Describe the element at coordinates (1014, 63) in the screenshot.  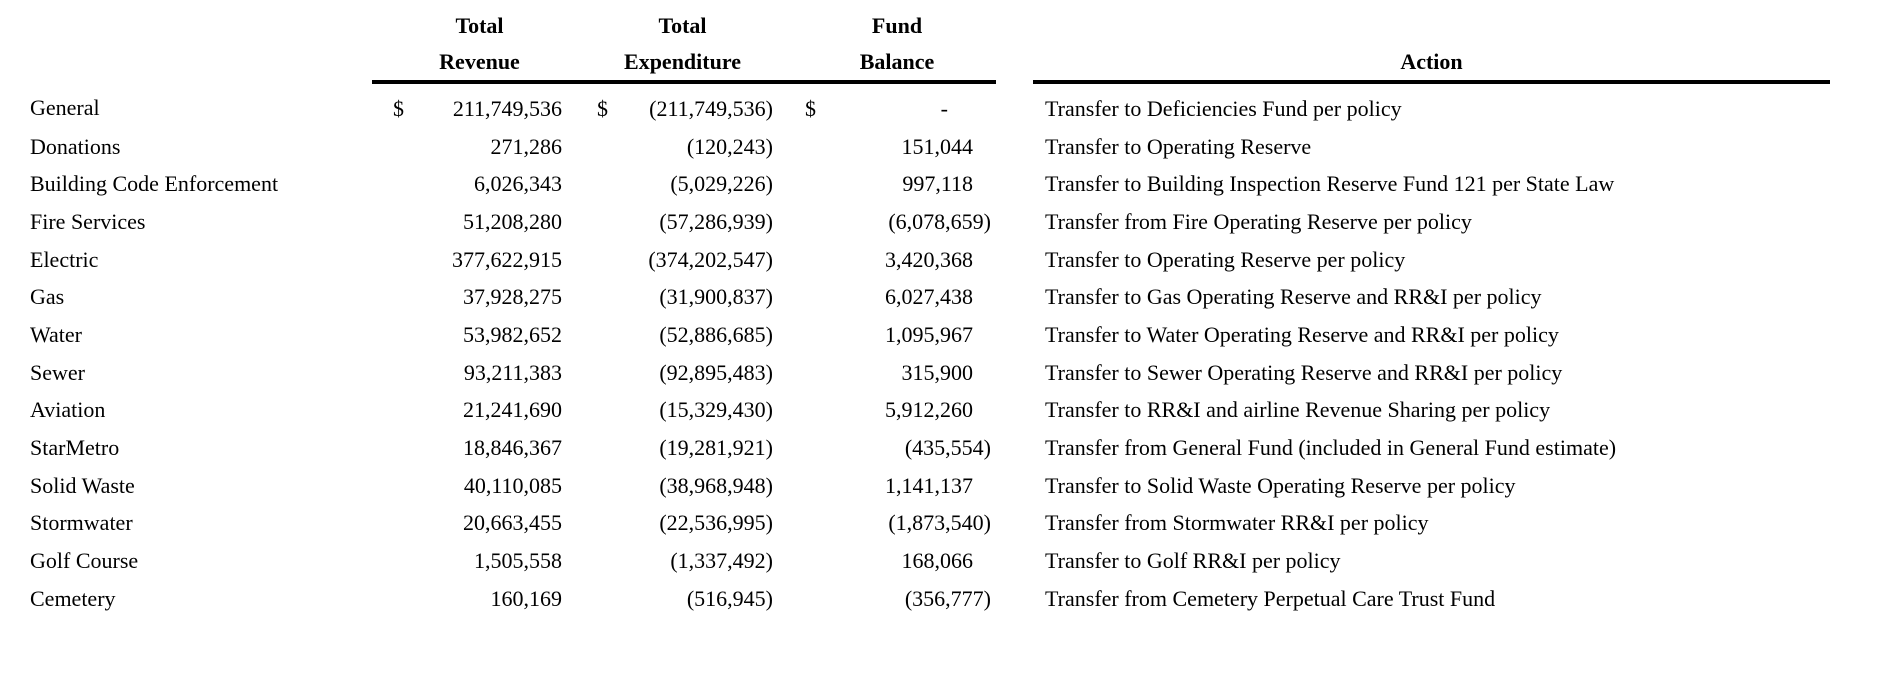
I see `gap-header-spacer` at that location.